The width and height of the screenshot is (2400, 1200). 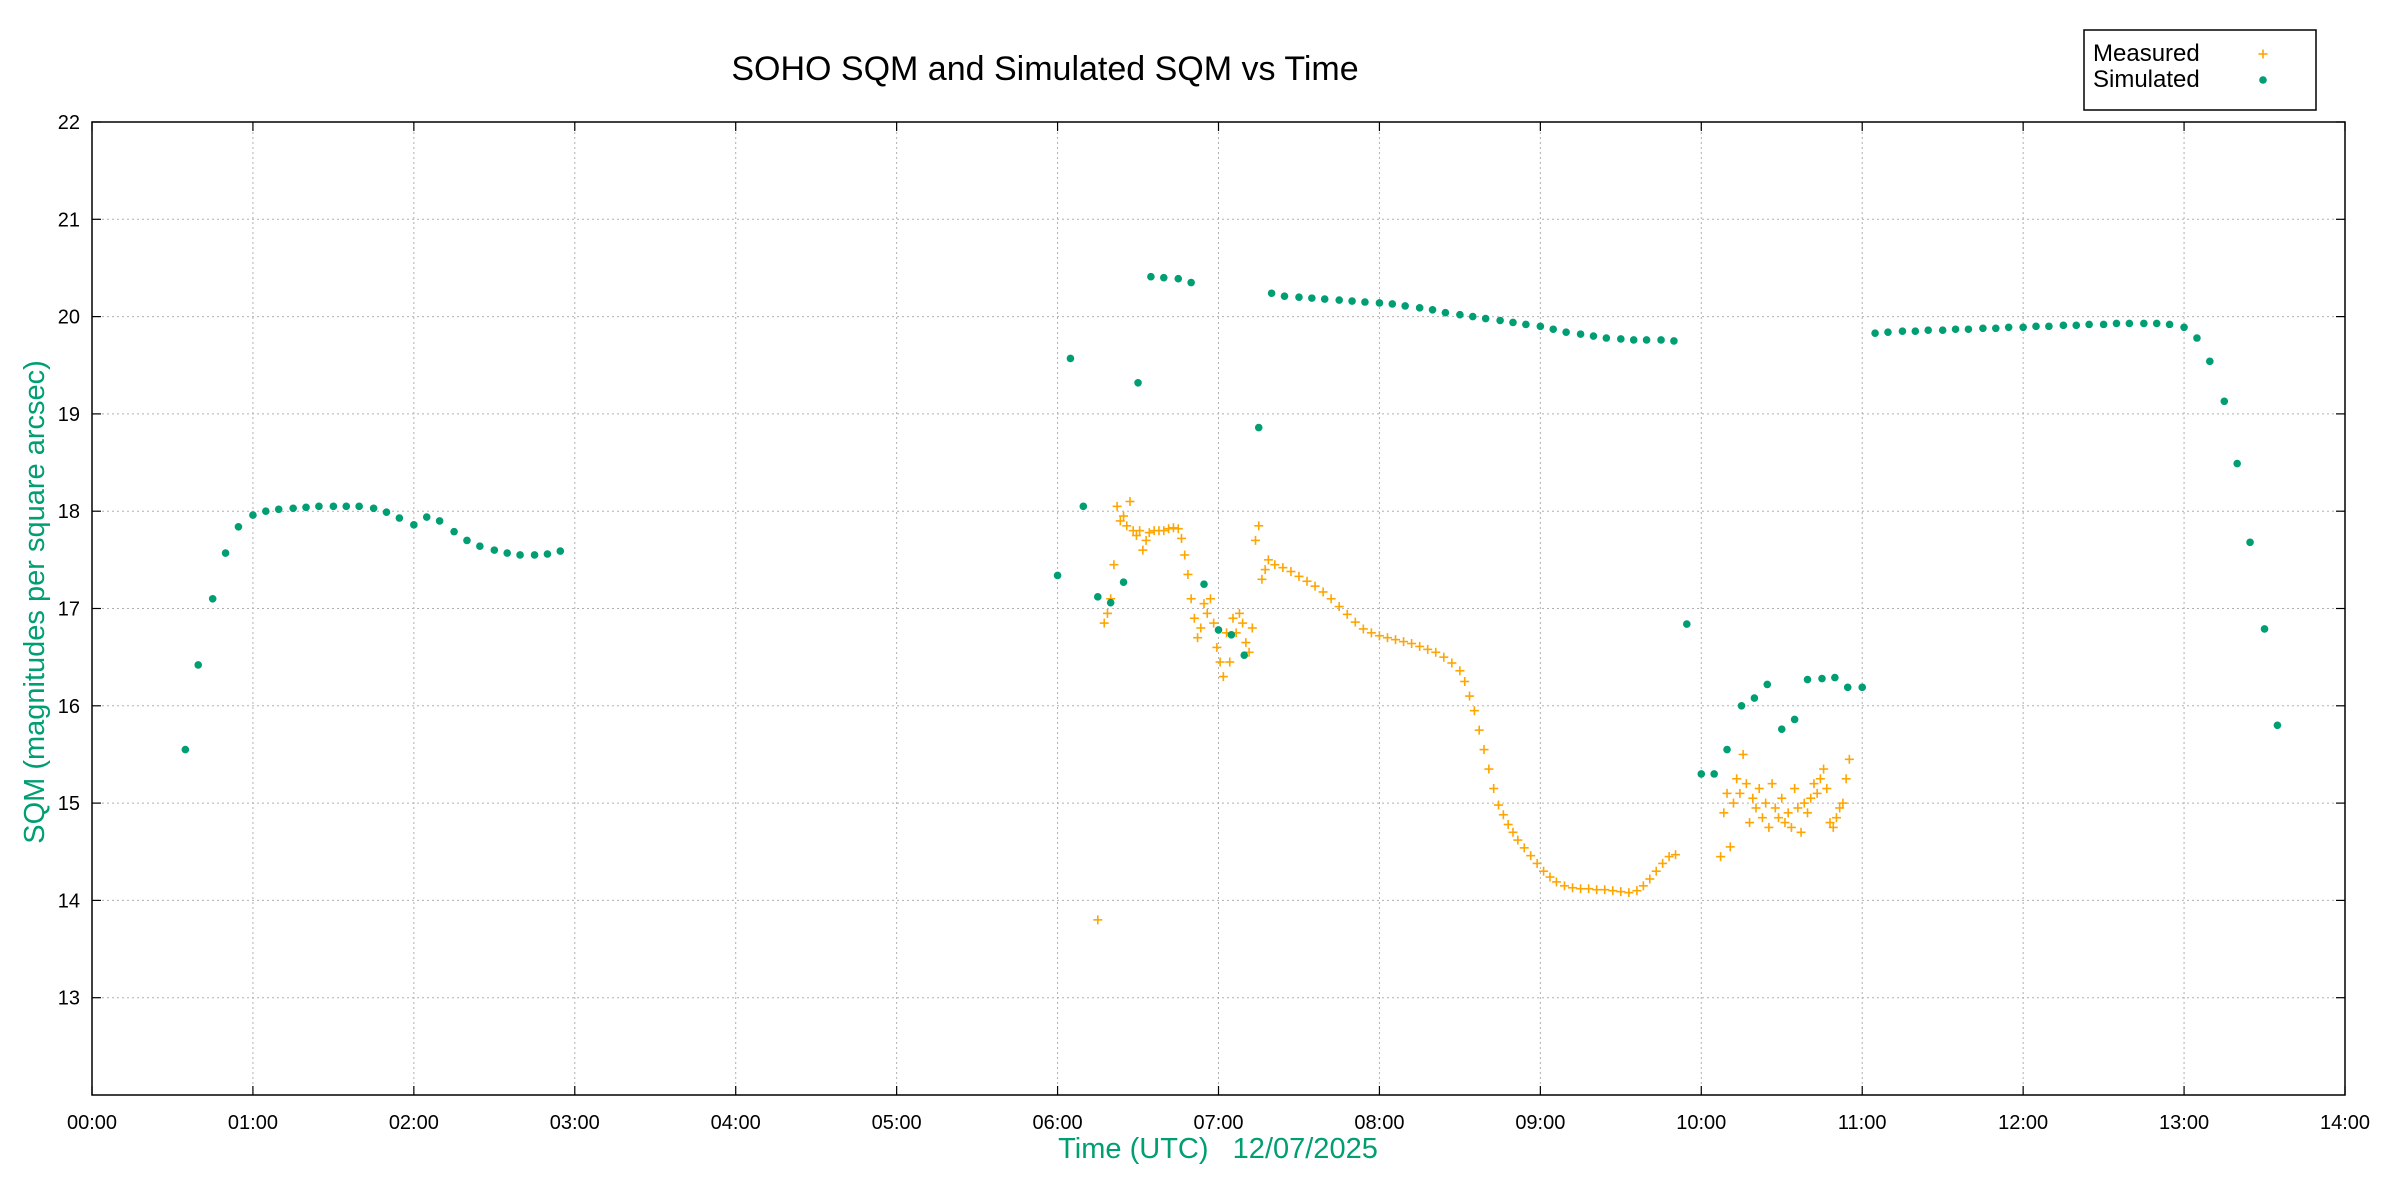 What do you see at coordinates (69, 999) in the screenshot?
I see `y-tick-label: 13` at bounding box center [69, 999].